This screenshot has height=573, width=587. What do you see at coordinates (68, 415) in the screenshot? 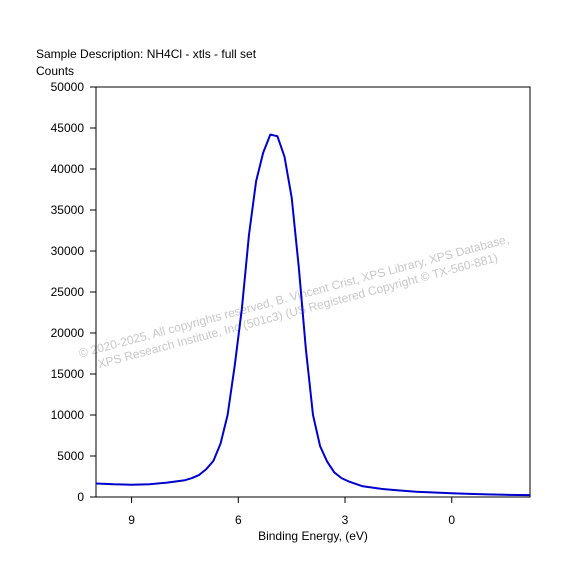
I see `y-tick-label: 10000` at bounding box center [68, 415].